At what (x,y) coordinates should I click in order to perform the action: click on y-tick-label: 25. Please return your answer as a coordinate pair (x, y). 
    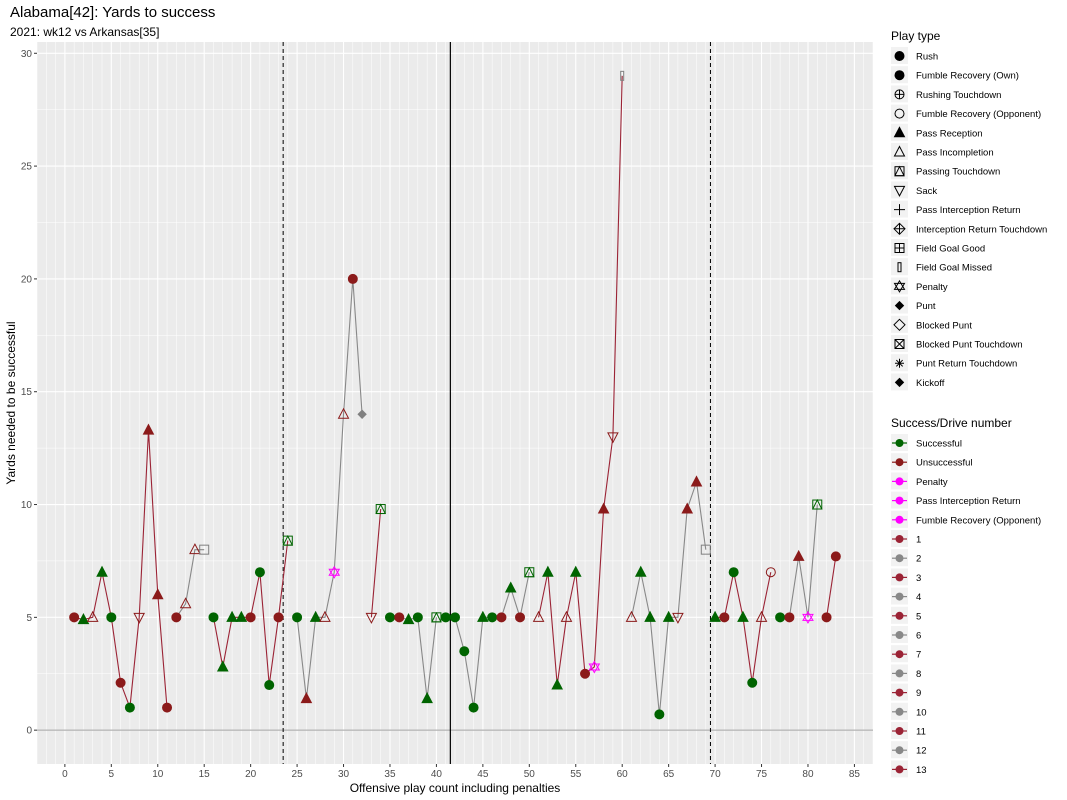
    Looking at the image, I should click on (27, 167).